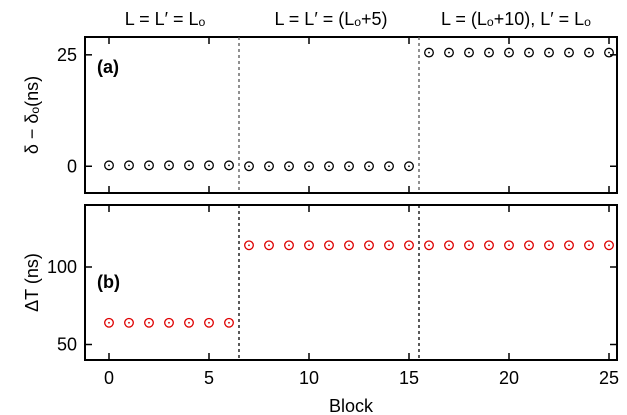 The height and width of the screenshot is (415, 627). What do you see at coordinates (351, 405) in the screenshot?
I see `x-axis-title: Block` at bounding box center [351, 405].